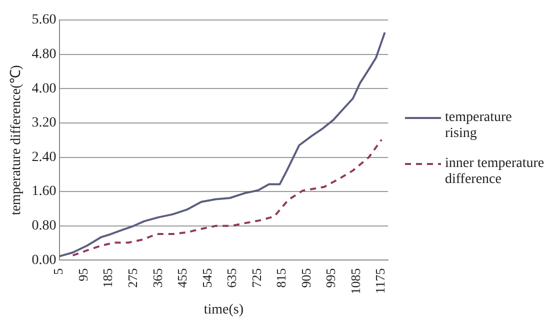 Image resolution: width=552 pixels, height=326 pixels. What do you see at coordinates (182, 278) in the screenshot?
I see `x-tick-label: 455` at bounding box center [182, 278].